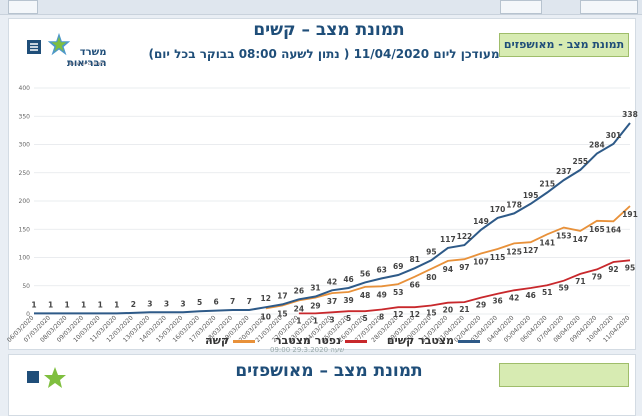 Image resolution: width=642 pixels, height=416 pixels. Describe the element at coordinates (46, 377) in the screenshot. I see `ministry-logo-small-icon` at that location.